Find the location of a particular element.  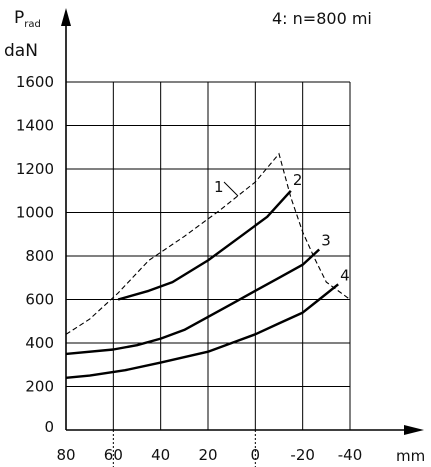

x-tick-label: 0 is located at coordinates (256, 455).